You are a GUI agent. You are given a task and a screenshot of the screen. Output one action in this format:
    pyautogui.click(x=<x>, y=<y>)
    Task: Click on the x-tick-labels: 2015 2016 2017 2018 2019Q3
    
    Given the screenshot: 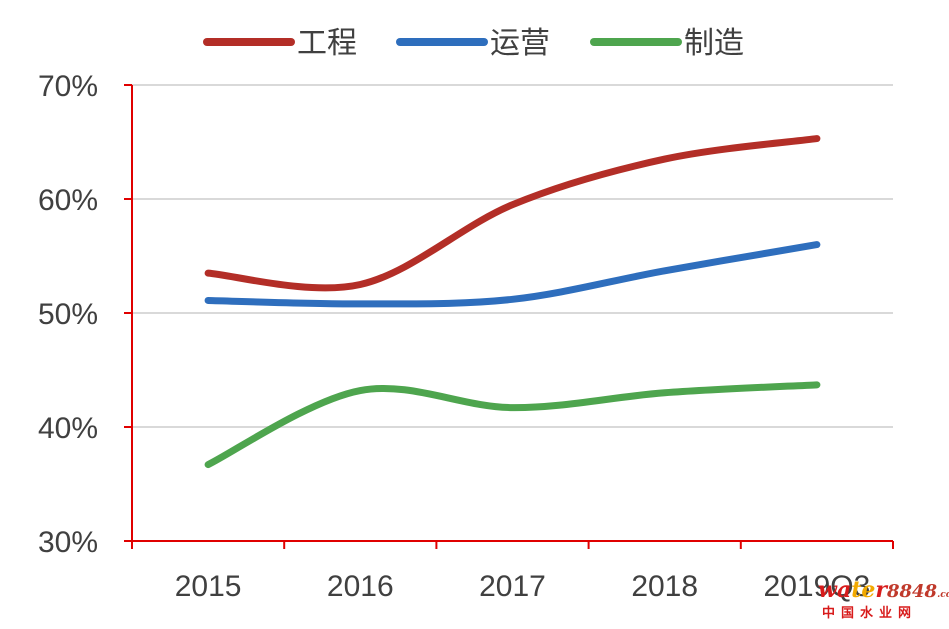 What is the action you would take?
    pyautogui.click(x=523, y=586)
    